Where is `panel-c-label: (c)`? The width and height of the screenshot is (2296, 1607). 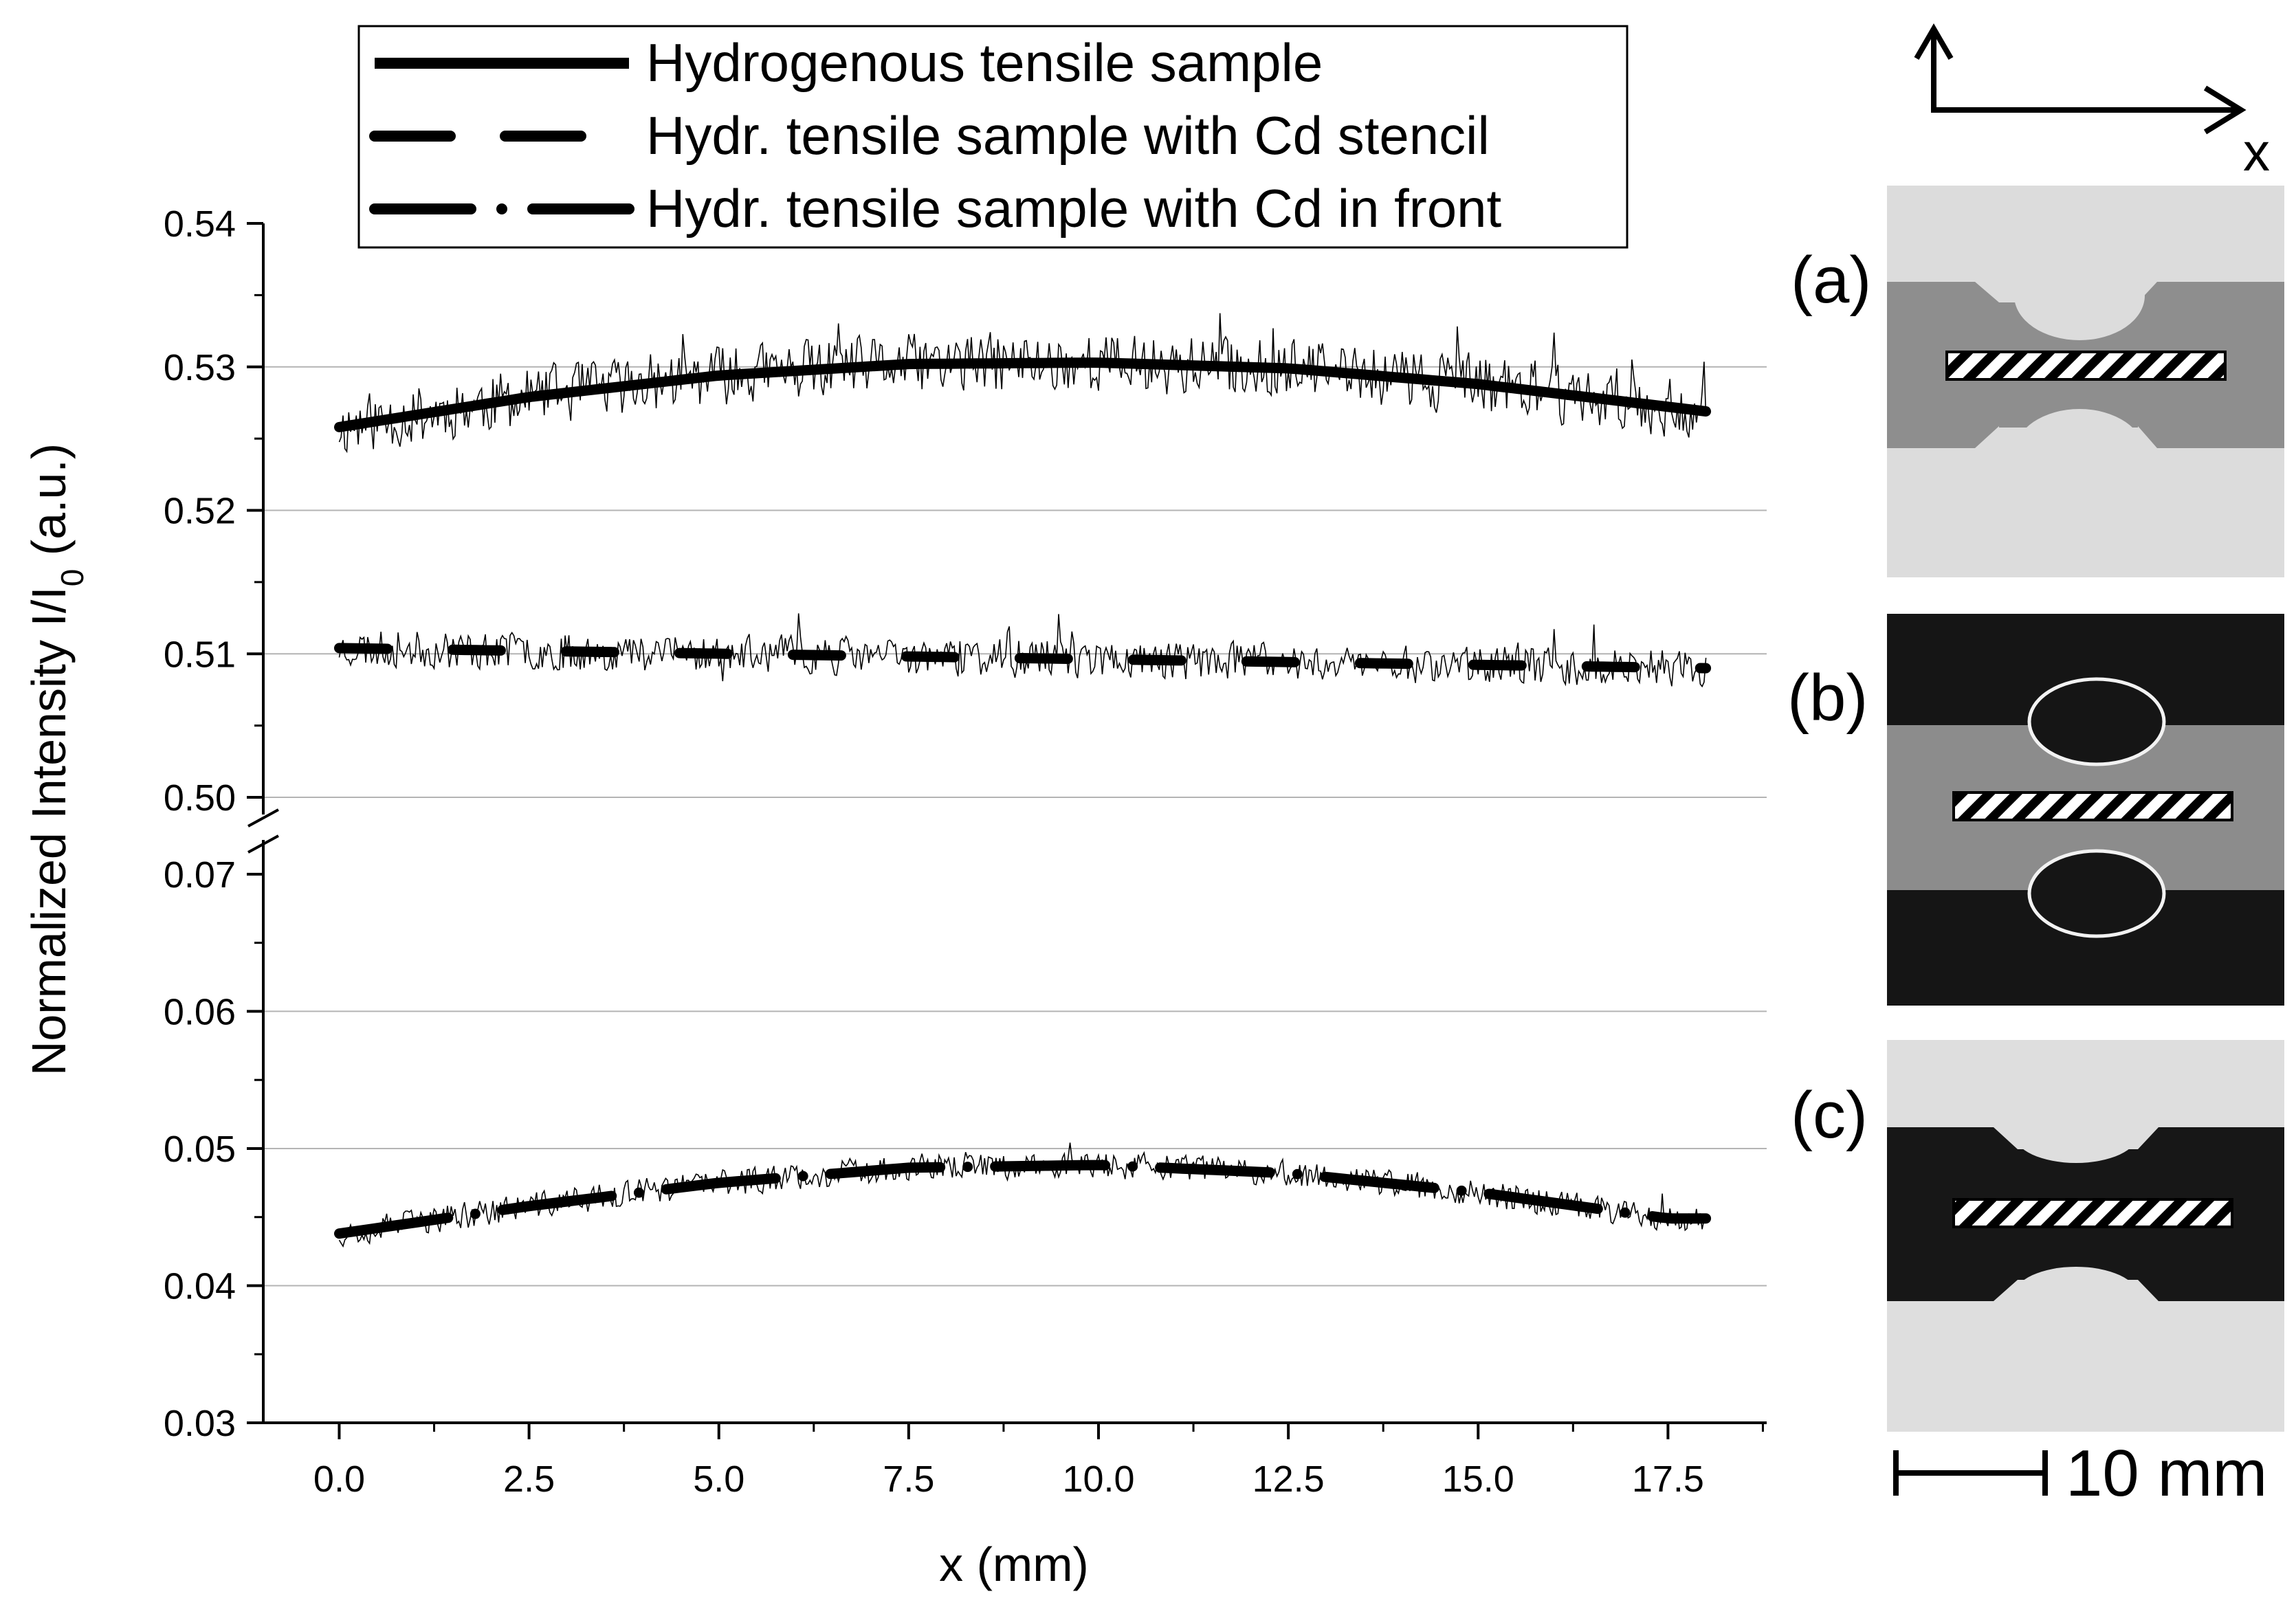 panel-c-label: (c) is located at coordinates (1829, 1115).